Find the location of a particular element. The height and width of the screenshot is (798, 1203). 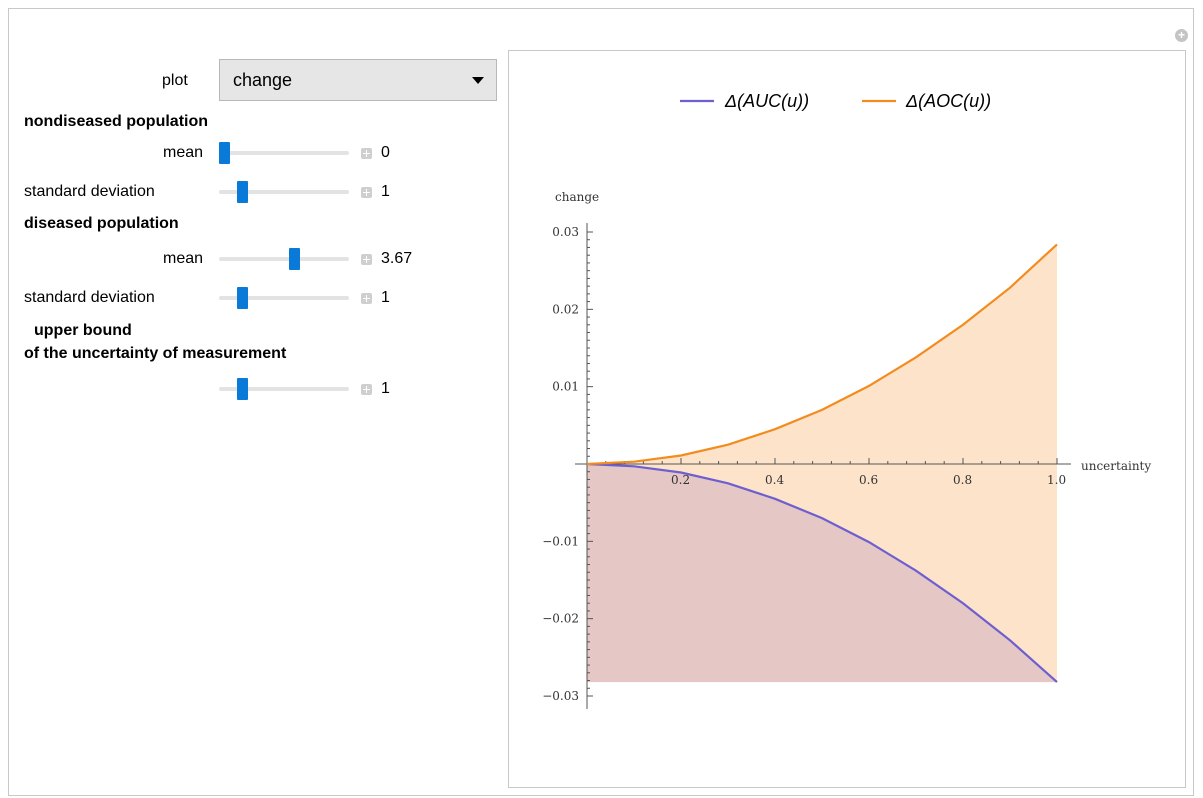

nondiseased-mean-plus-icon is located at coordinates (366, 153).